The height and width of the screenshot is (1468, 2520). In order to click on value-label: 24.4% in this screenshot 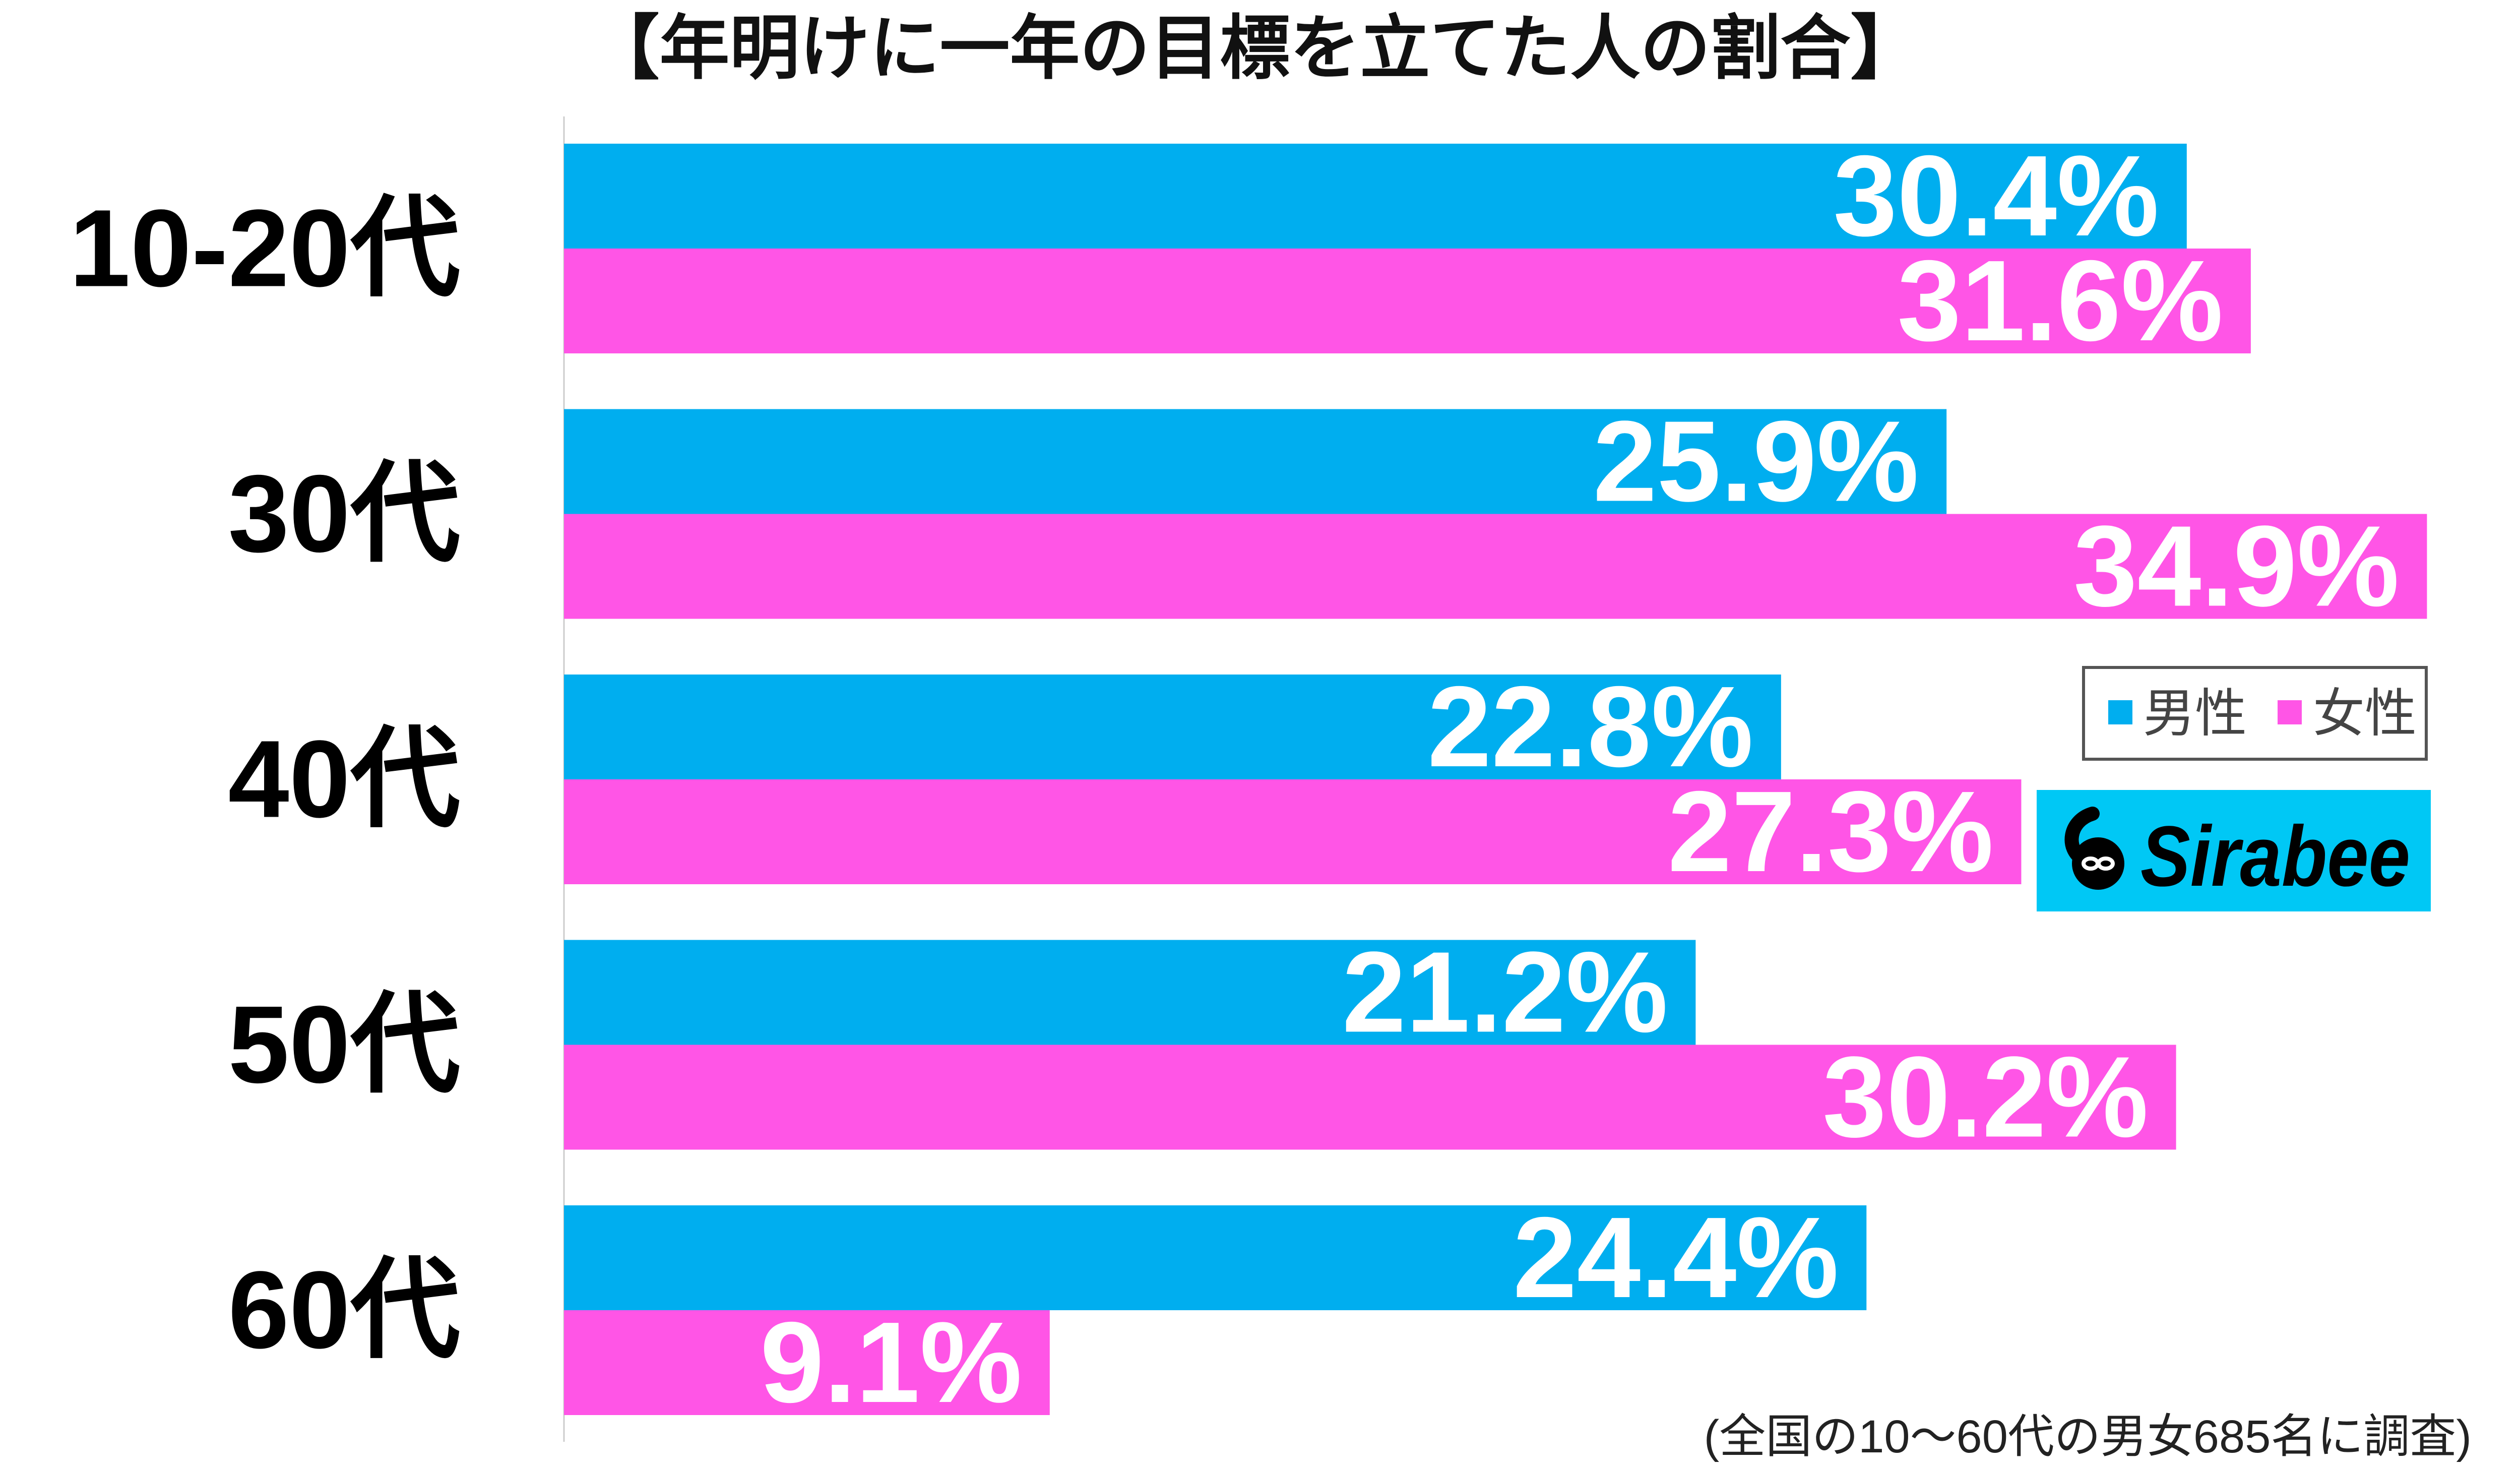, I will do `click(1676, 1258)`.